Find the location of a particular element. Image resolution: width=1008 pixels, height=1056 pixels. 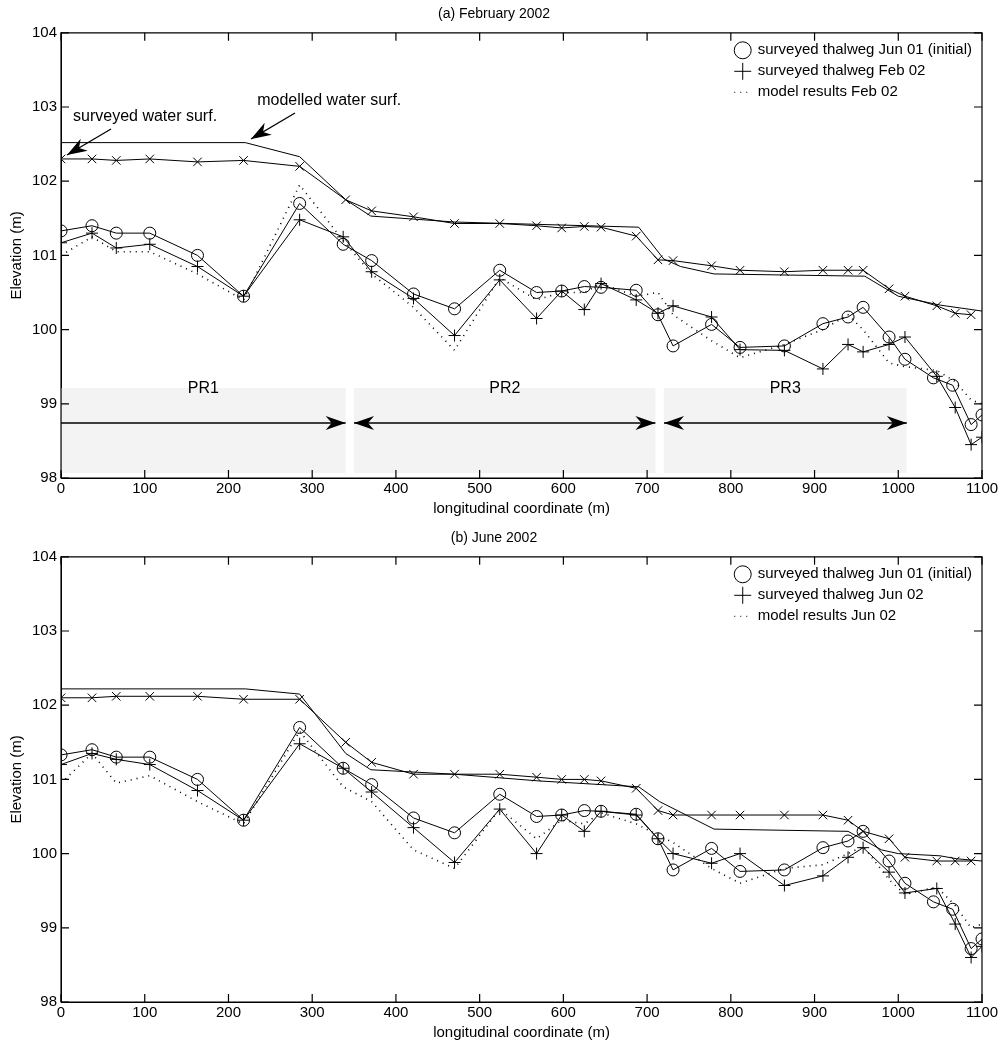

legend-label: model results Feb 02 is located at coordinates (827, 91).